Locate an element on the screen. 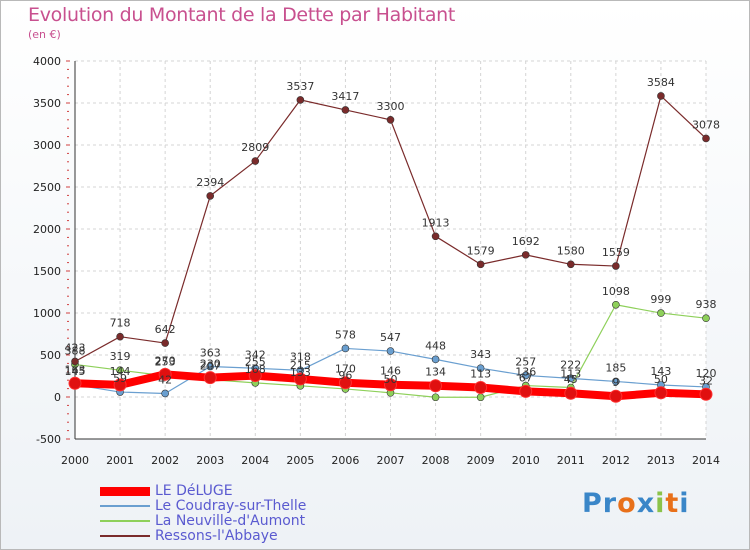 The height and width of the screenshot is (550, 750). data-label: 134 is located at coordinates (435, 372).